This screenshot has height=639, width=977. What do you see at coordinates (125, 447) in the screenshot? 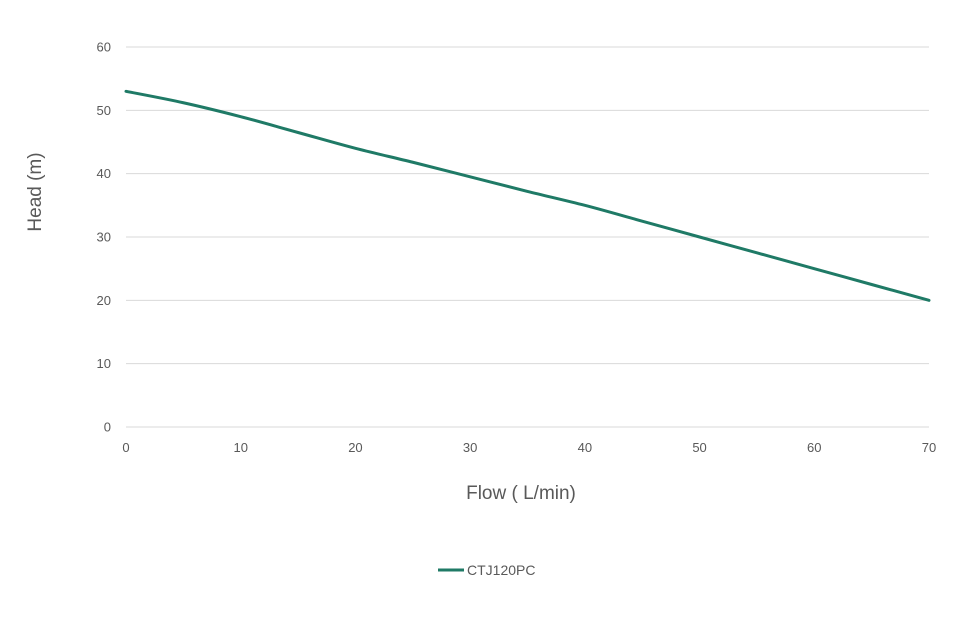
I see `x-tick-label: 0` at bounding box center [125, 447].